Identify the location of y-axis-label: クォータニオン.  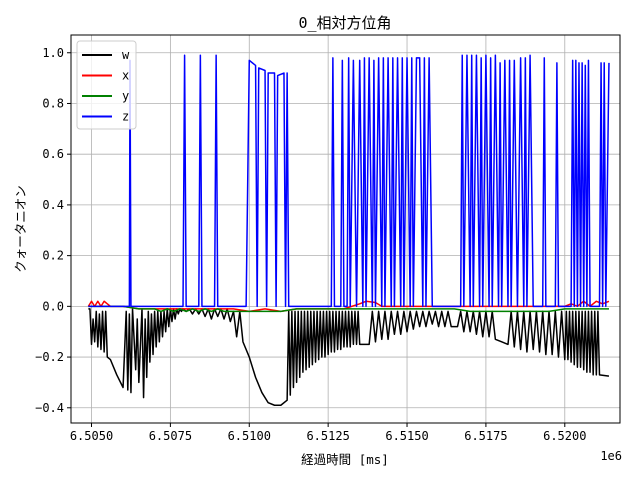
(20, 229).